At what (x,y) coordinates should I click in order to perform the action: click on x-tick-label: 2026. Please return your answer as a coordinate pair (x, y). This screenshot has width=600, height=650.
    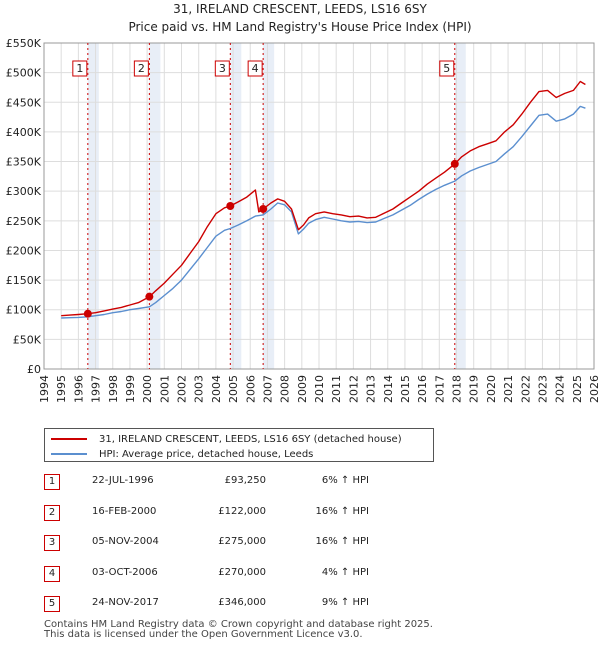
    Looking at the image, I should click on (594, 389).